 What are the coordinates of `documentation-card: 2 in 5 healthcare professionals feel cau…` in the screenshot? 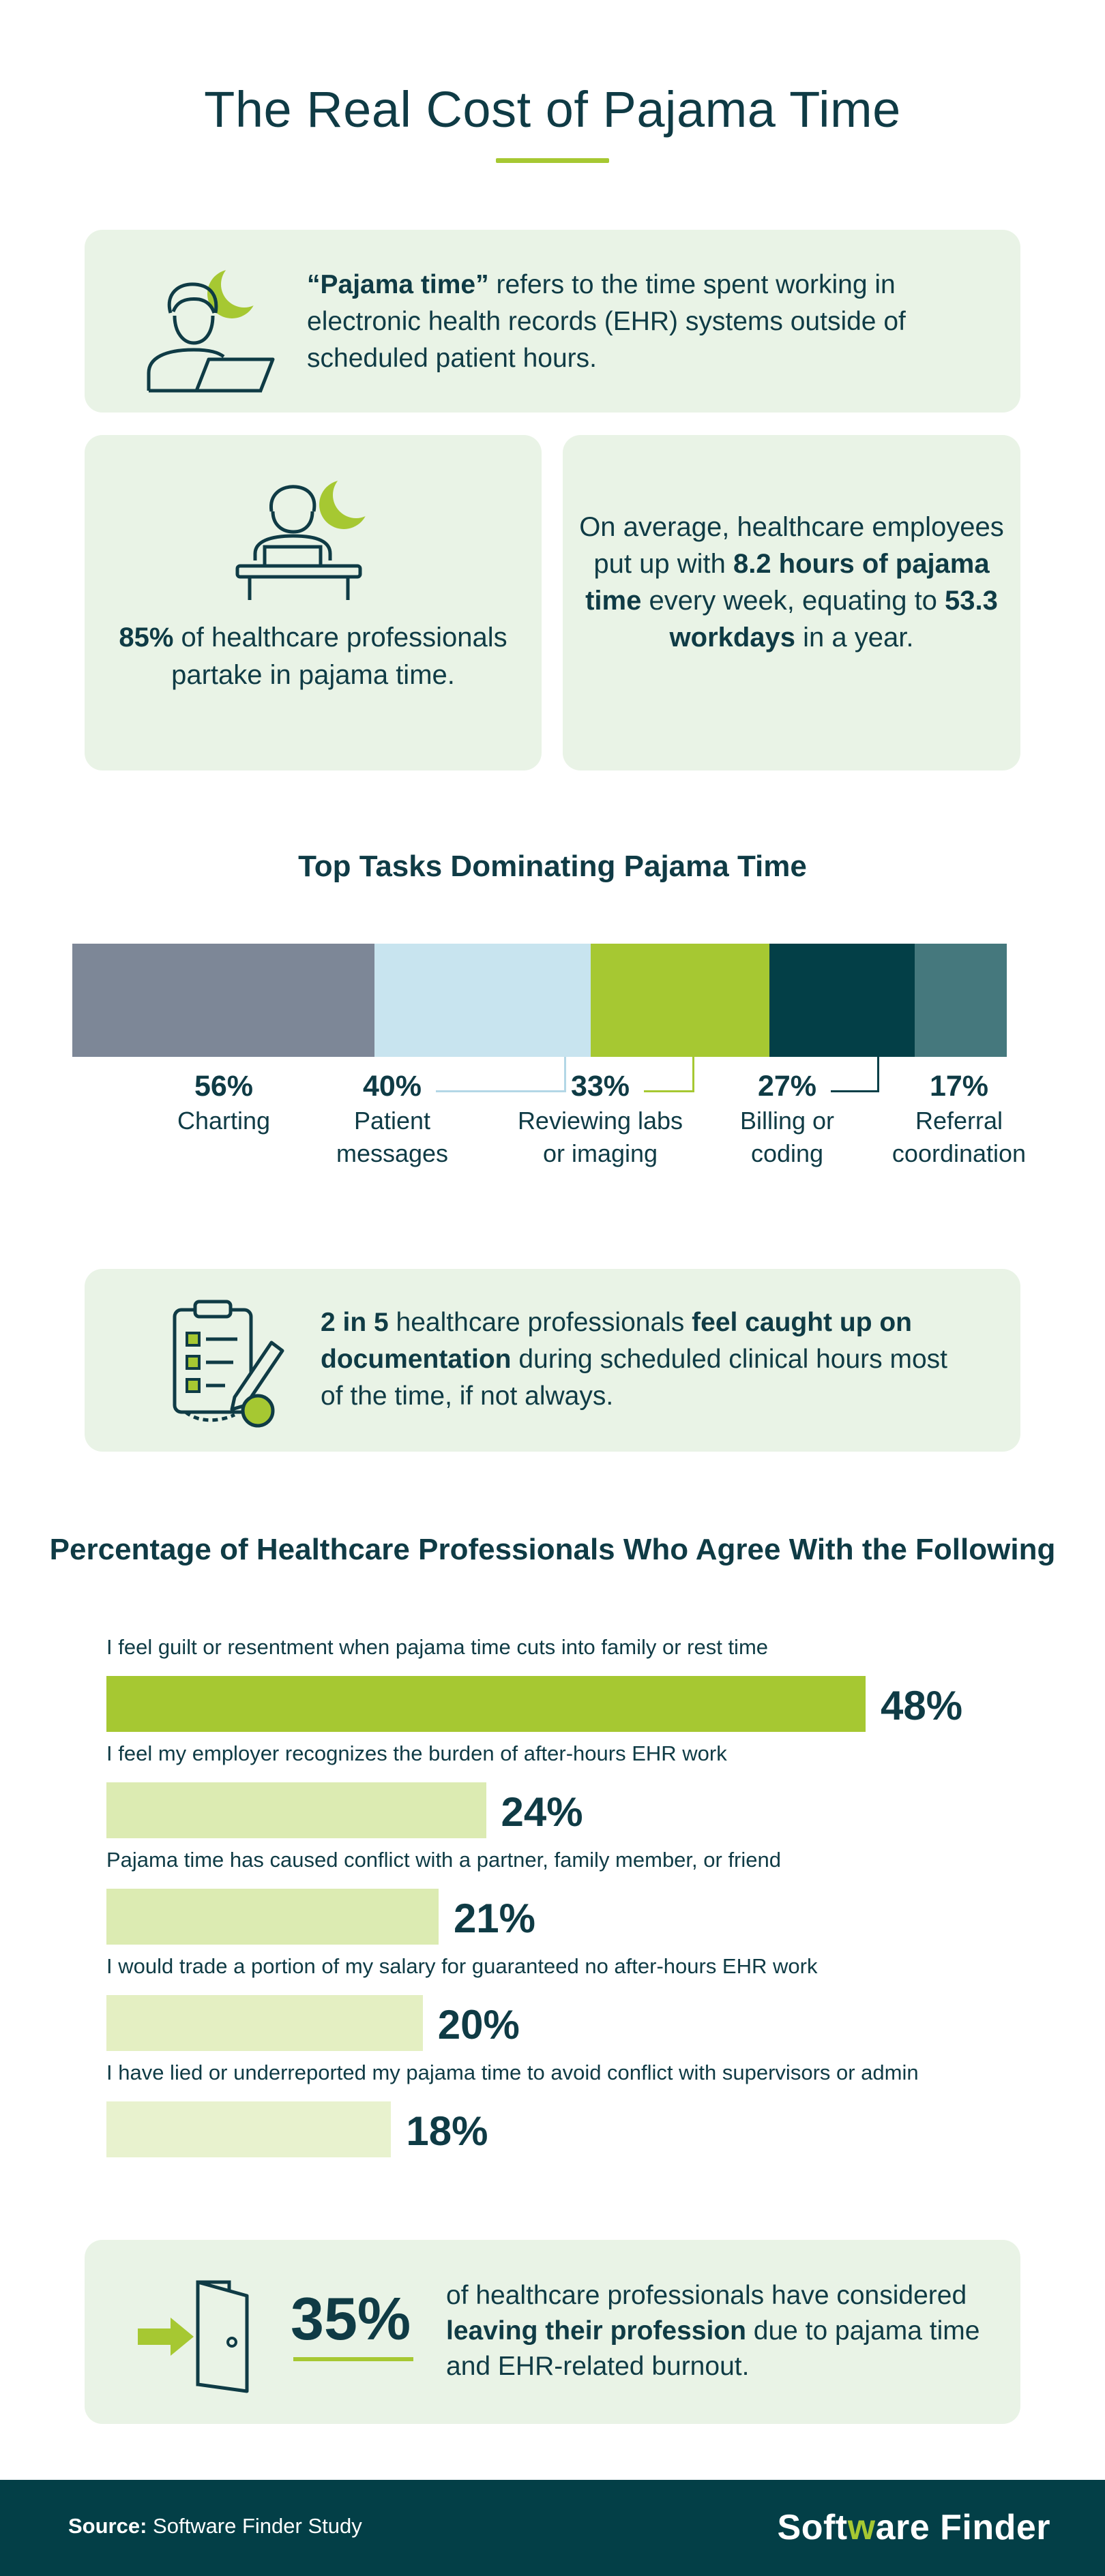 It's located at (552, 1360).